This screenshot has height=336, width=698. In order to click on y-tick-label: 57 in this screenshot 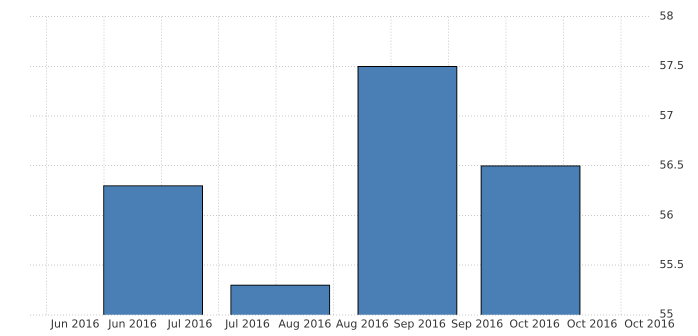, I will do `click(667, 115)`.